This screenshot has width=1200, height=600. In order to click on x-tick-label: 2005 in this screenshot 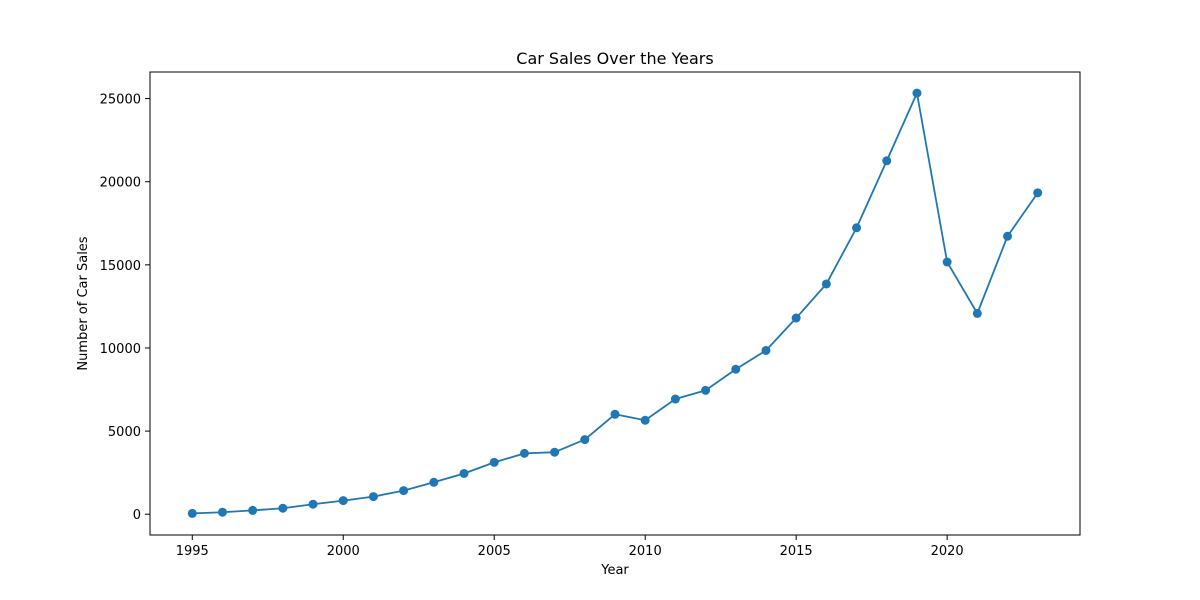, I will do `click(494, 551)`.